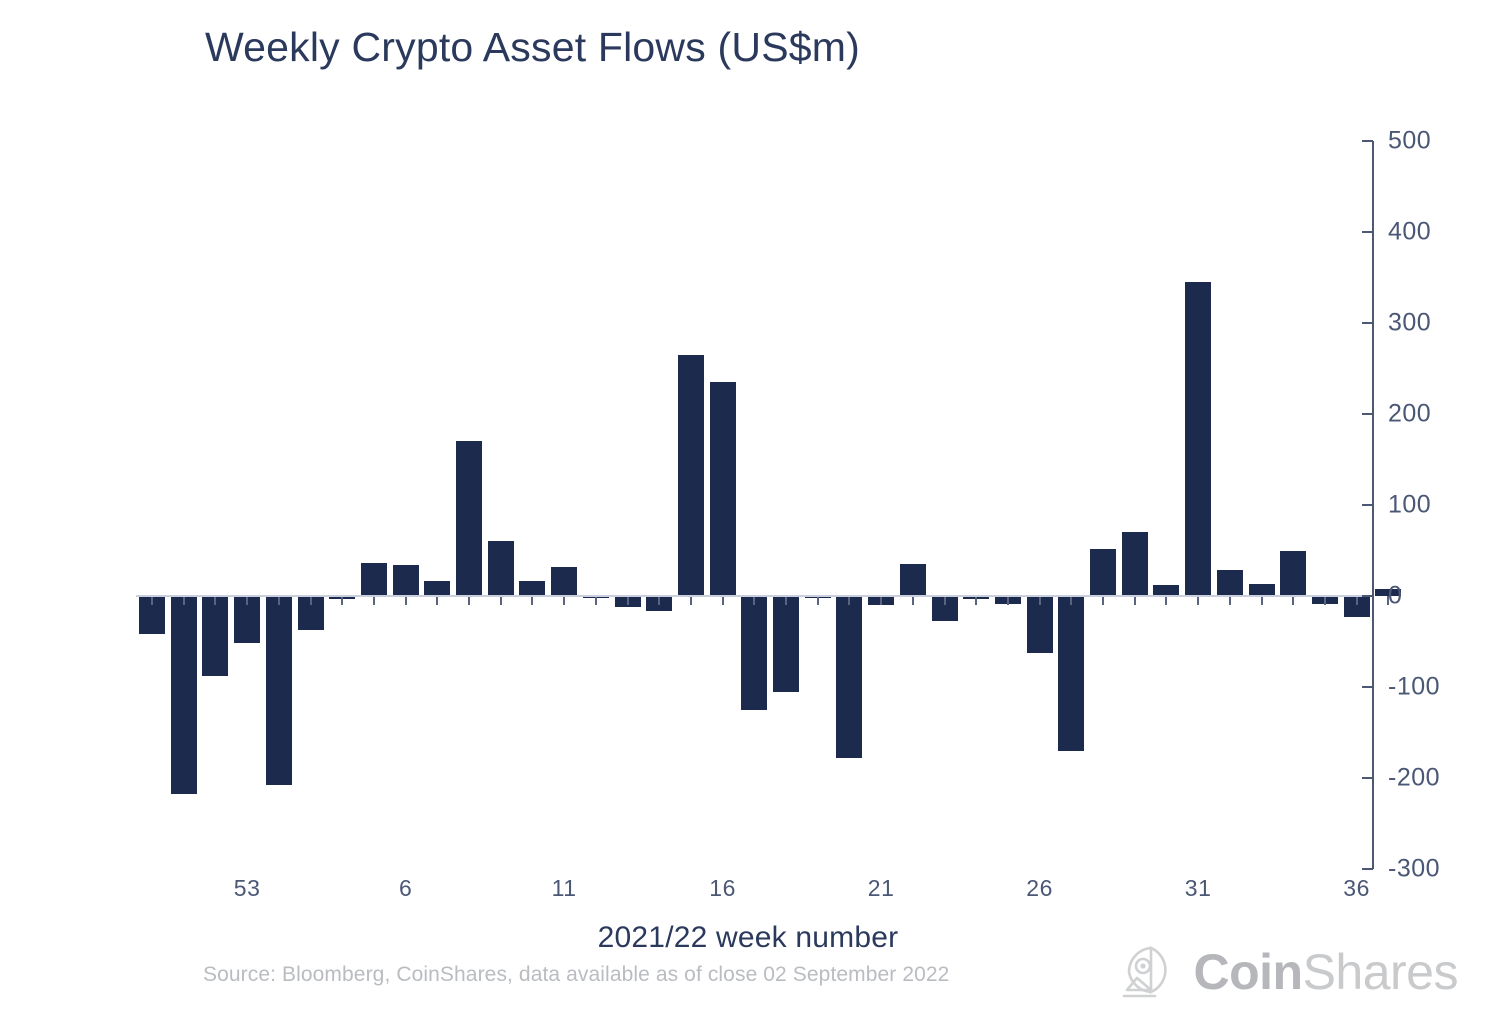 This screenshot has height=1018, width=1500. I want to click on y-tick-label: 0, so click(1395, 595).